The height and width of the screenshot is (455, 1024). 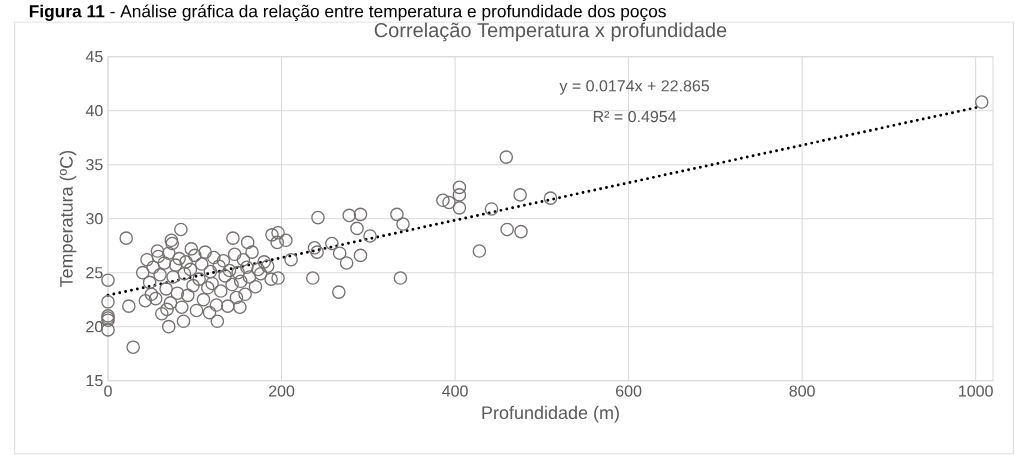 What do you see at coordinates (347, 13) in the screenshot?
I see `text: Figura 11 - Análise gráfica da relação entre temperatura e profundidade dos poços` at bounding box center [347, 13].